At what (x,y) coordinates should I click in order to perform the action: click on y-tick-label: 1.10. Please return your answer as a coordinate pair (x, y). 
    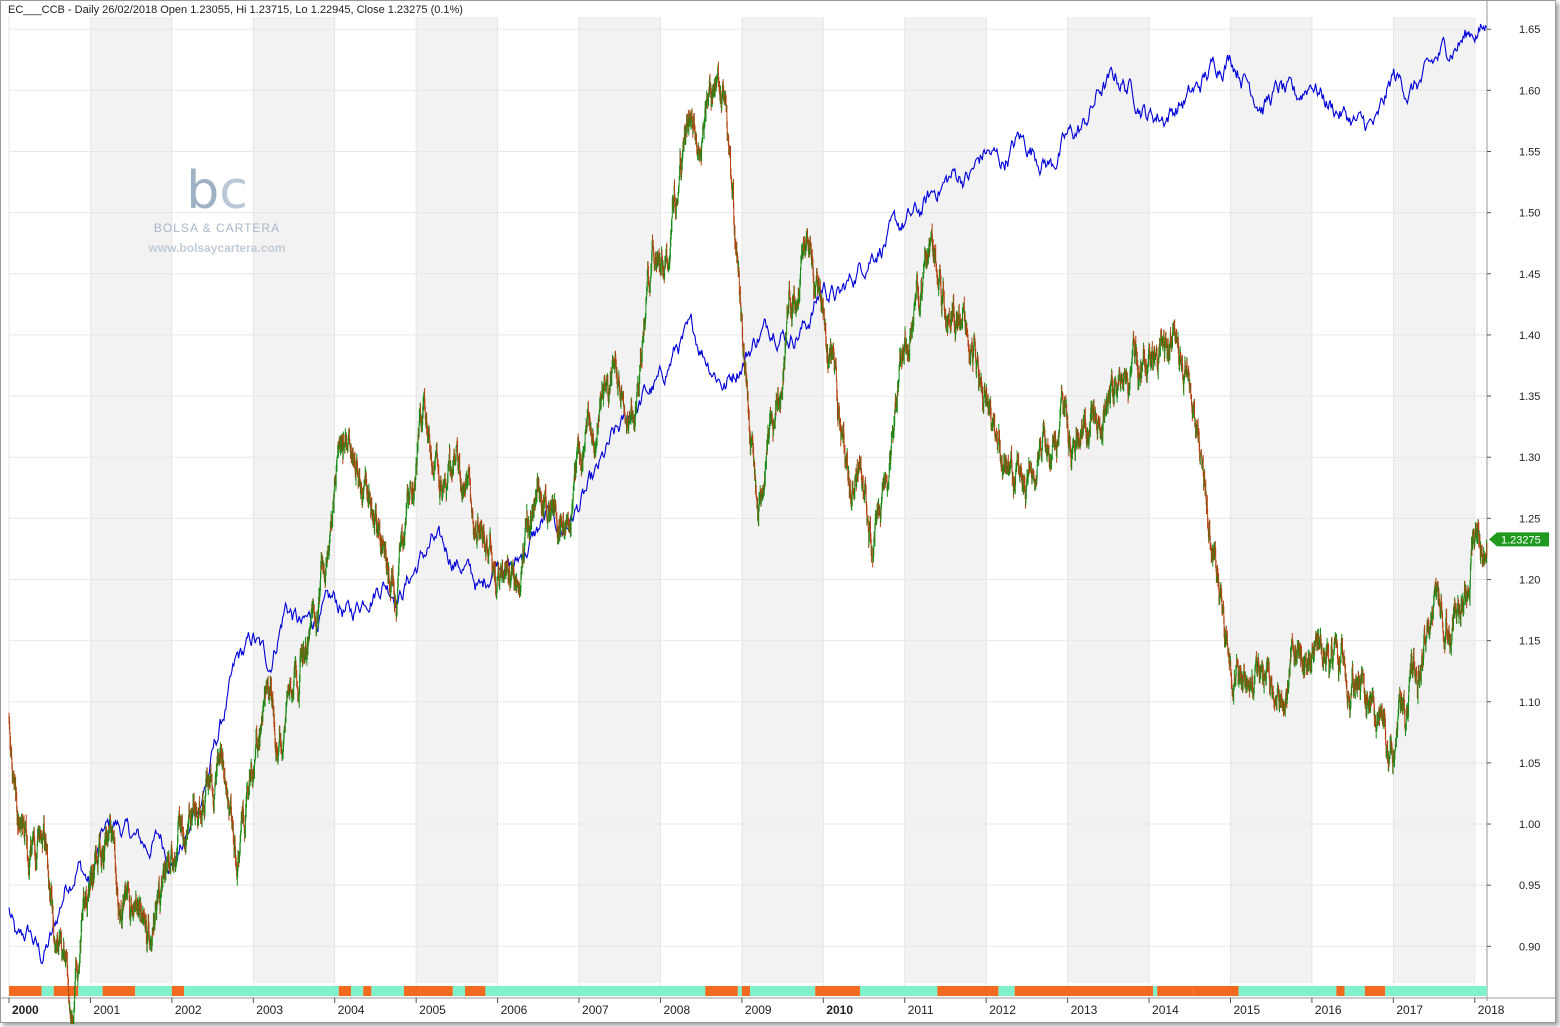
    Looking at the image, I should click on (1529, 703).